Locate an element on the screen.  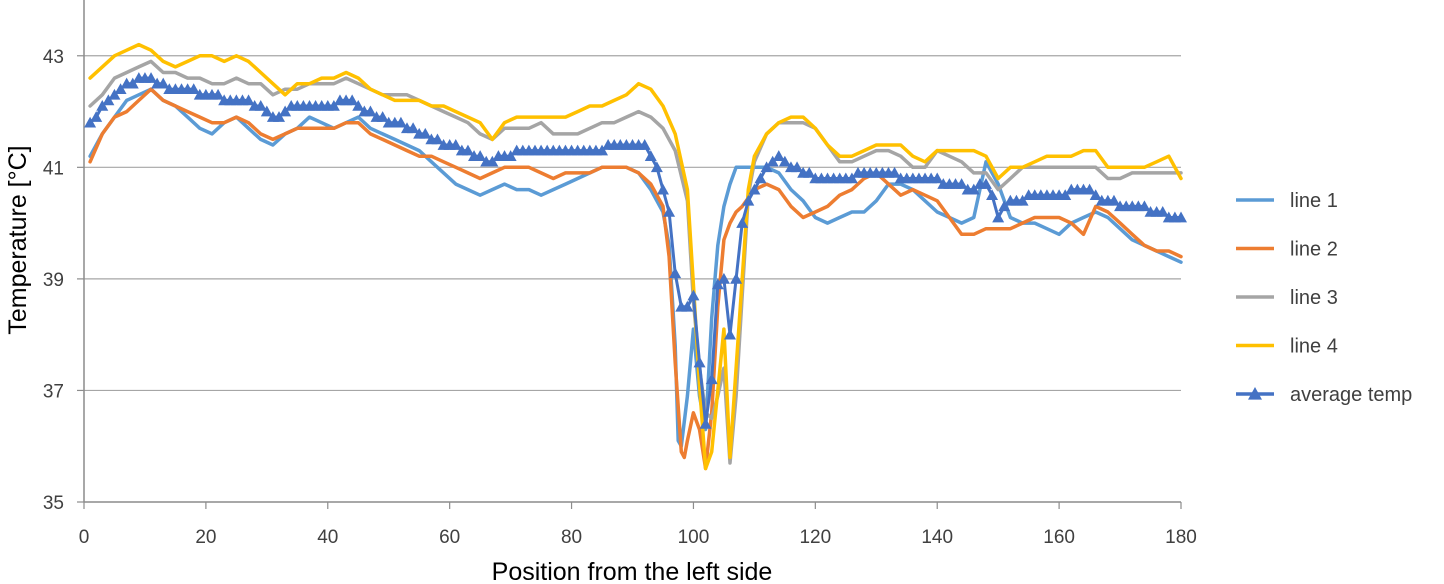
x-tick-label: 140 is located at coordinates (937, 537).